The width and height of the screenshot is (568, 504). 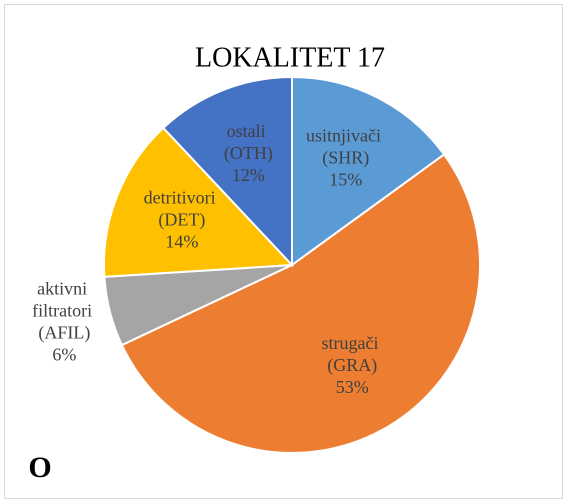 What do you see at coordinates (248, 153) in the screenshot?
I see `label-line: (OTH)` at bounding box center [248, 153].